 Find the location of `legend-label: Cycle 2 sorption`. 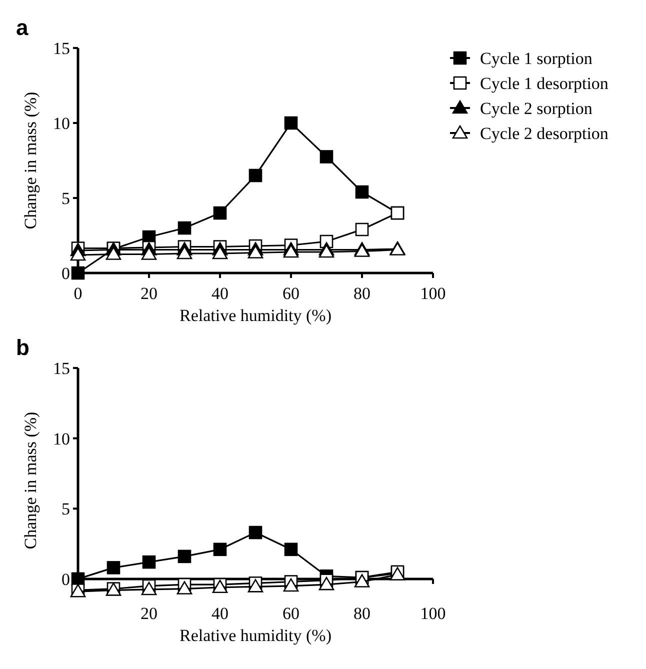

legend-label: Cycle 2 sorption is located at coordinates (536, 108).